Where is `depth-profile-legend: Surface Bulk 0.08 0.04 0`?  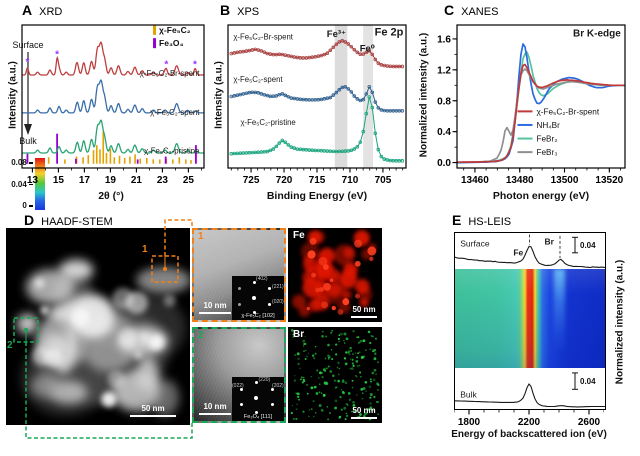 depth-profile-legend: Surface Bulk 0.08 0.04 0 is located at coordinates (28, 119).